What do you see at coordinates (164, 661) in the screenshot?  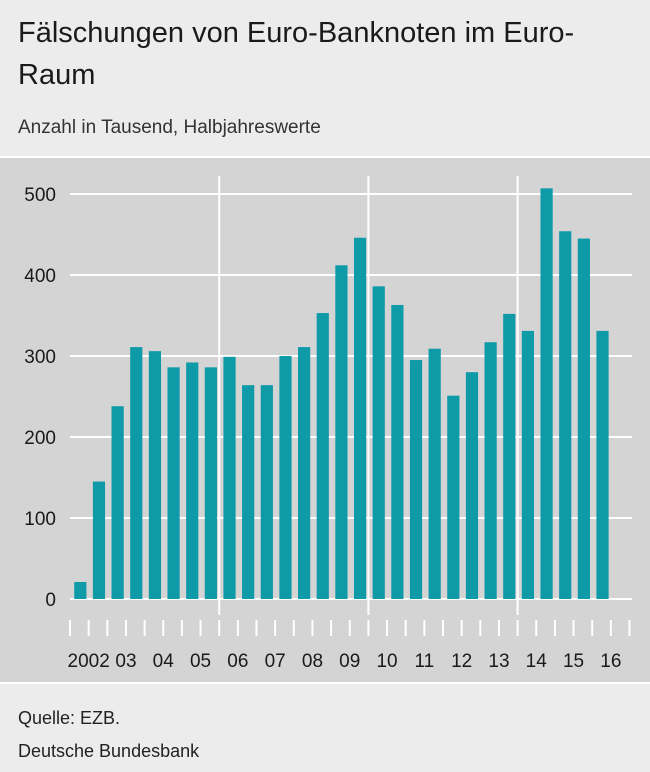 I see `x-tick-label: 04` at bounding box center [164, 661].